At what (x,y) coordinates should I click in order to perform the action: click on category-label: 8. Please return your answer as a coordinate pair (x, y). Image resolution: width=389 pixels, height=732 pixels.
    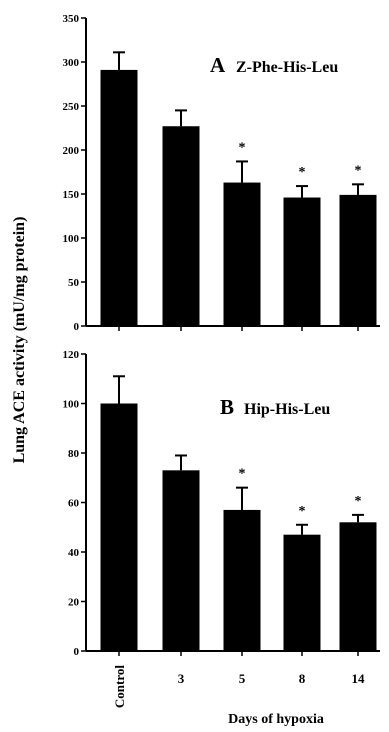
    Looking at the image, I should click on (302, 678).